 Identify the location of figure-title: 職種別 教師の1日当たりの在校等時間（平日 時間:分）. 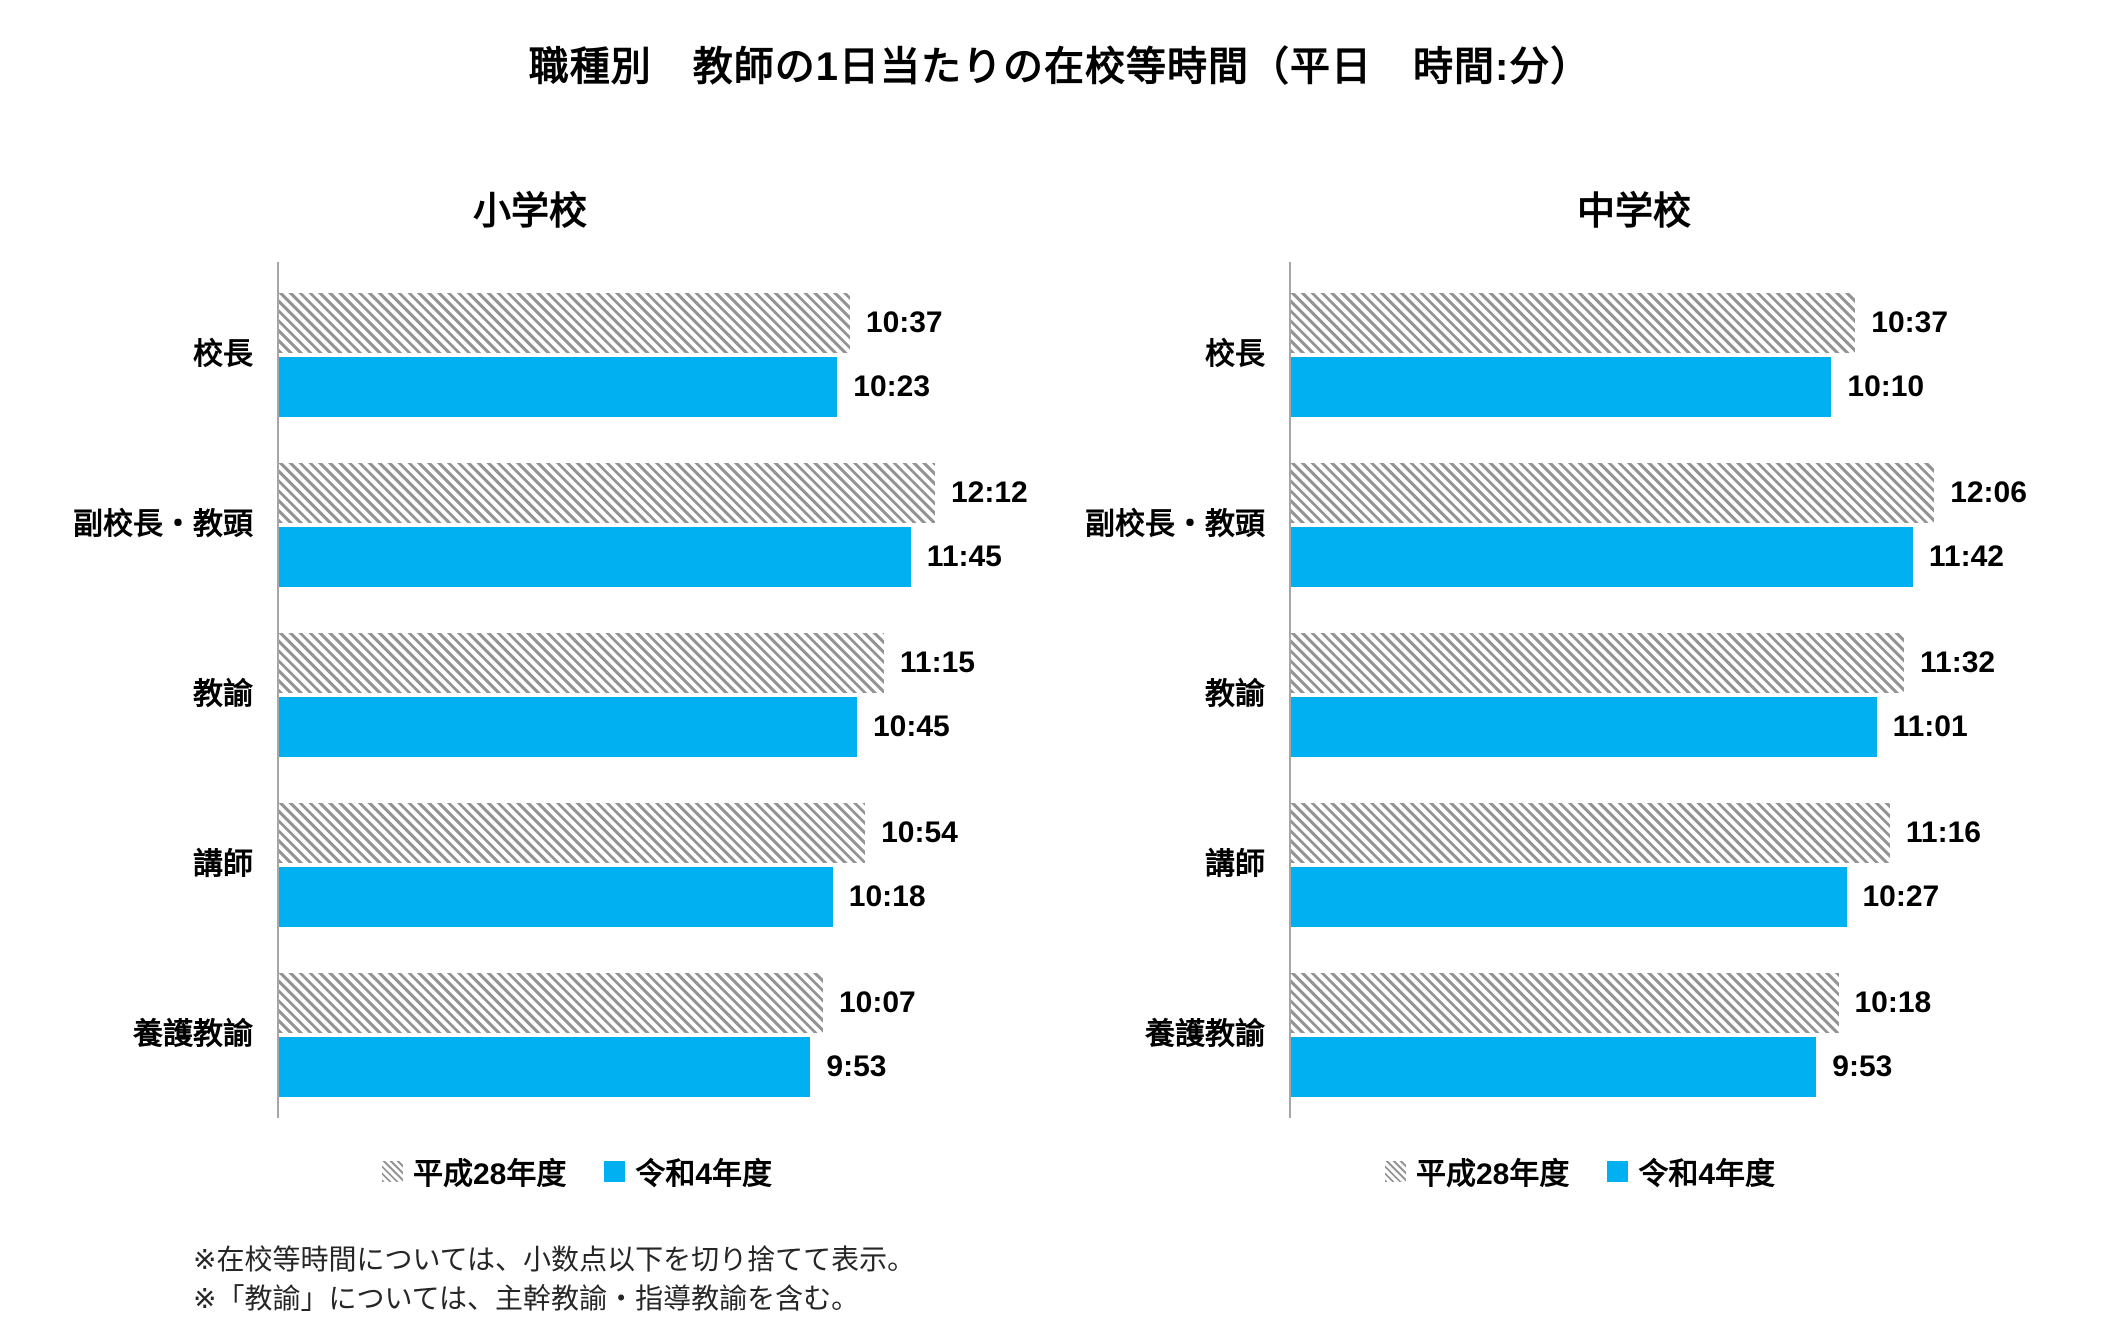
(1060, 67).